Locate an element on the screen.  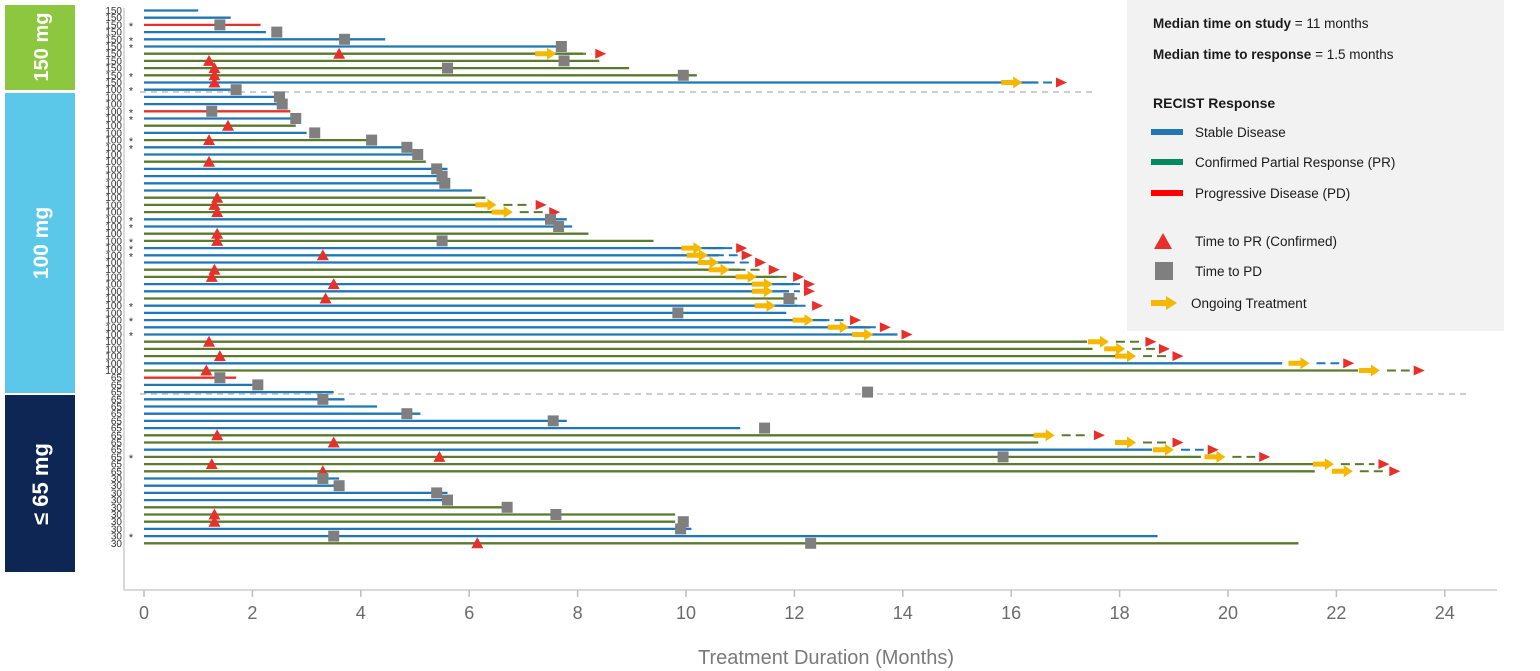
x-tick-label-8: 8 is located at coordinates (578, 613).